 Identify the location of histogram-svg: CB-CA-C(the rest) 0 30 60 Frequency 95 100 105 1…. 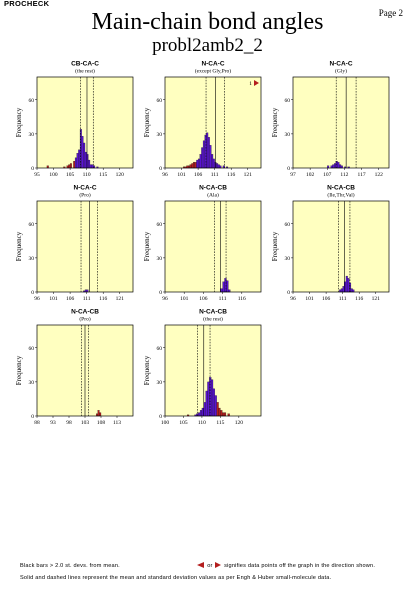
(74, 119).